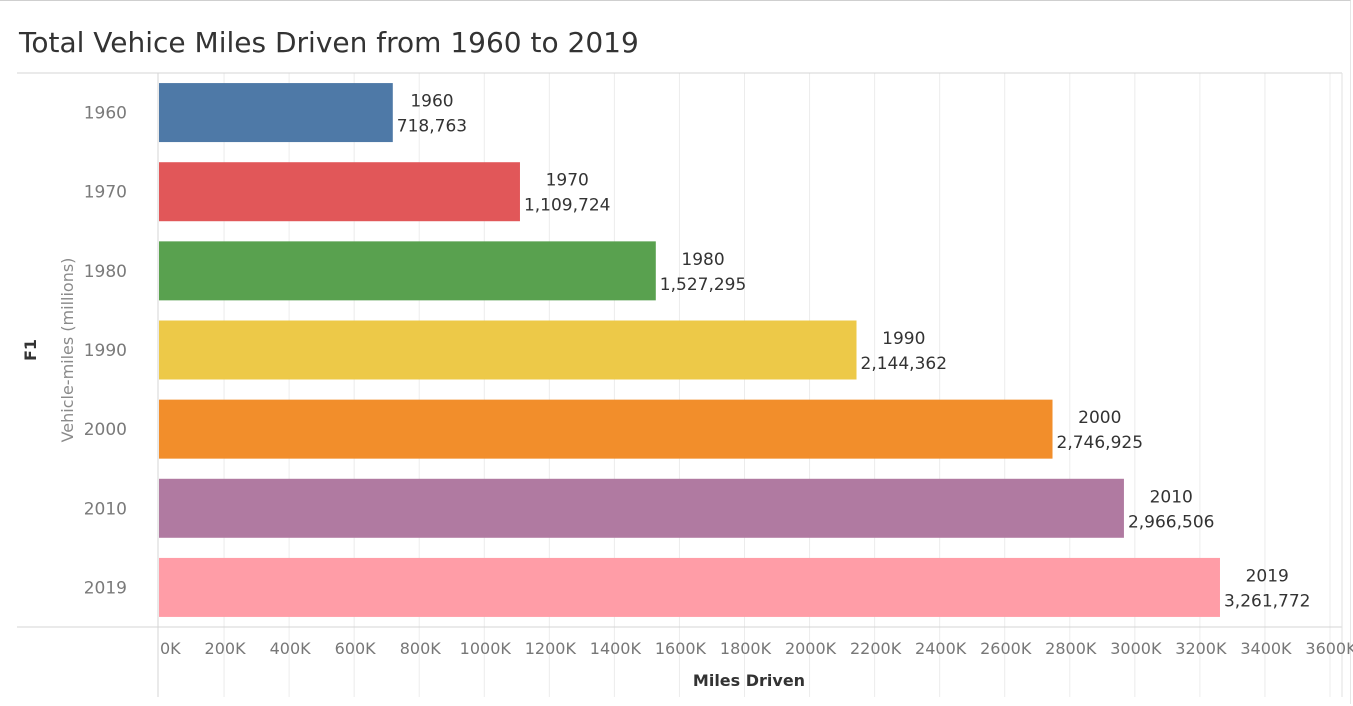 The height and width of the screenshot is (706, 1353). Describe the element at coordinates (1006, 648) in the screenshot. I see `x-tick-label: 2600K` at that location.